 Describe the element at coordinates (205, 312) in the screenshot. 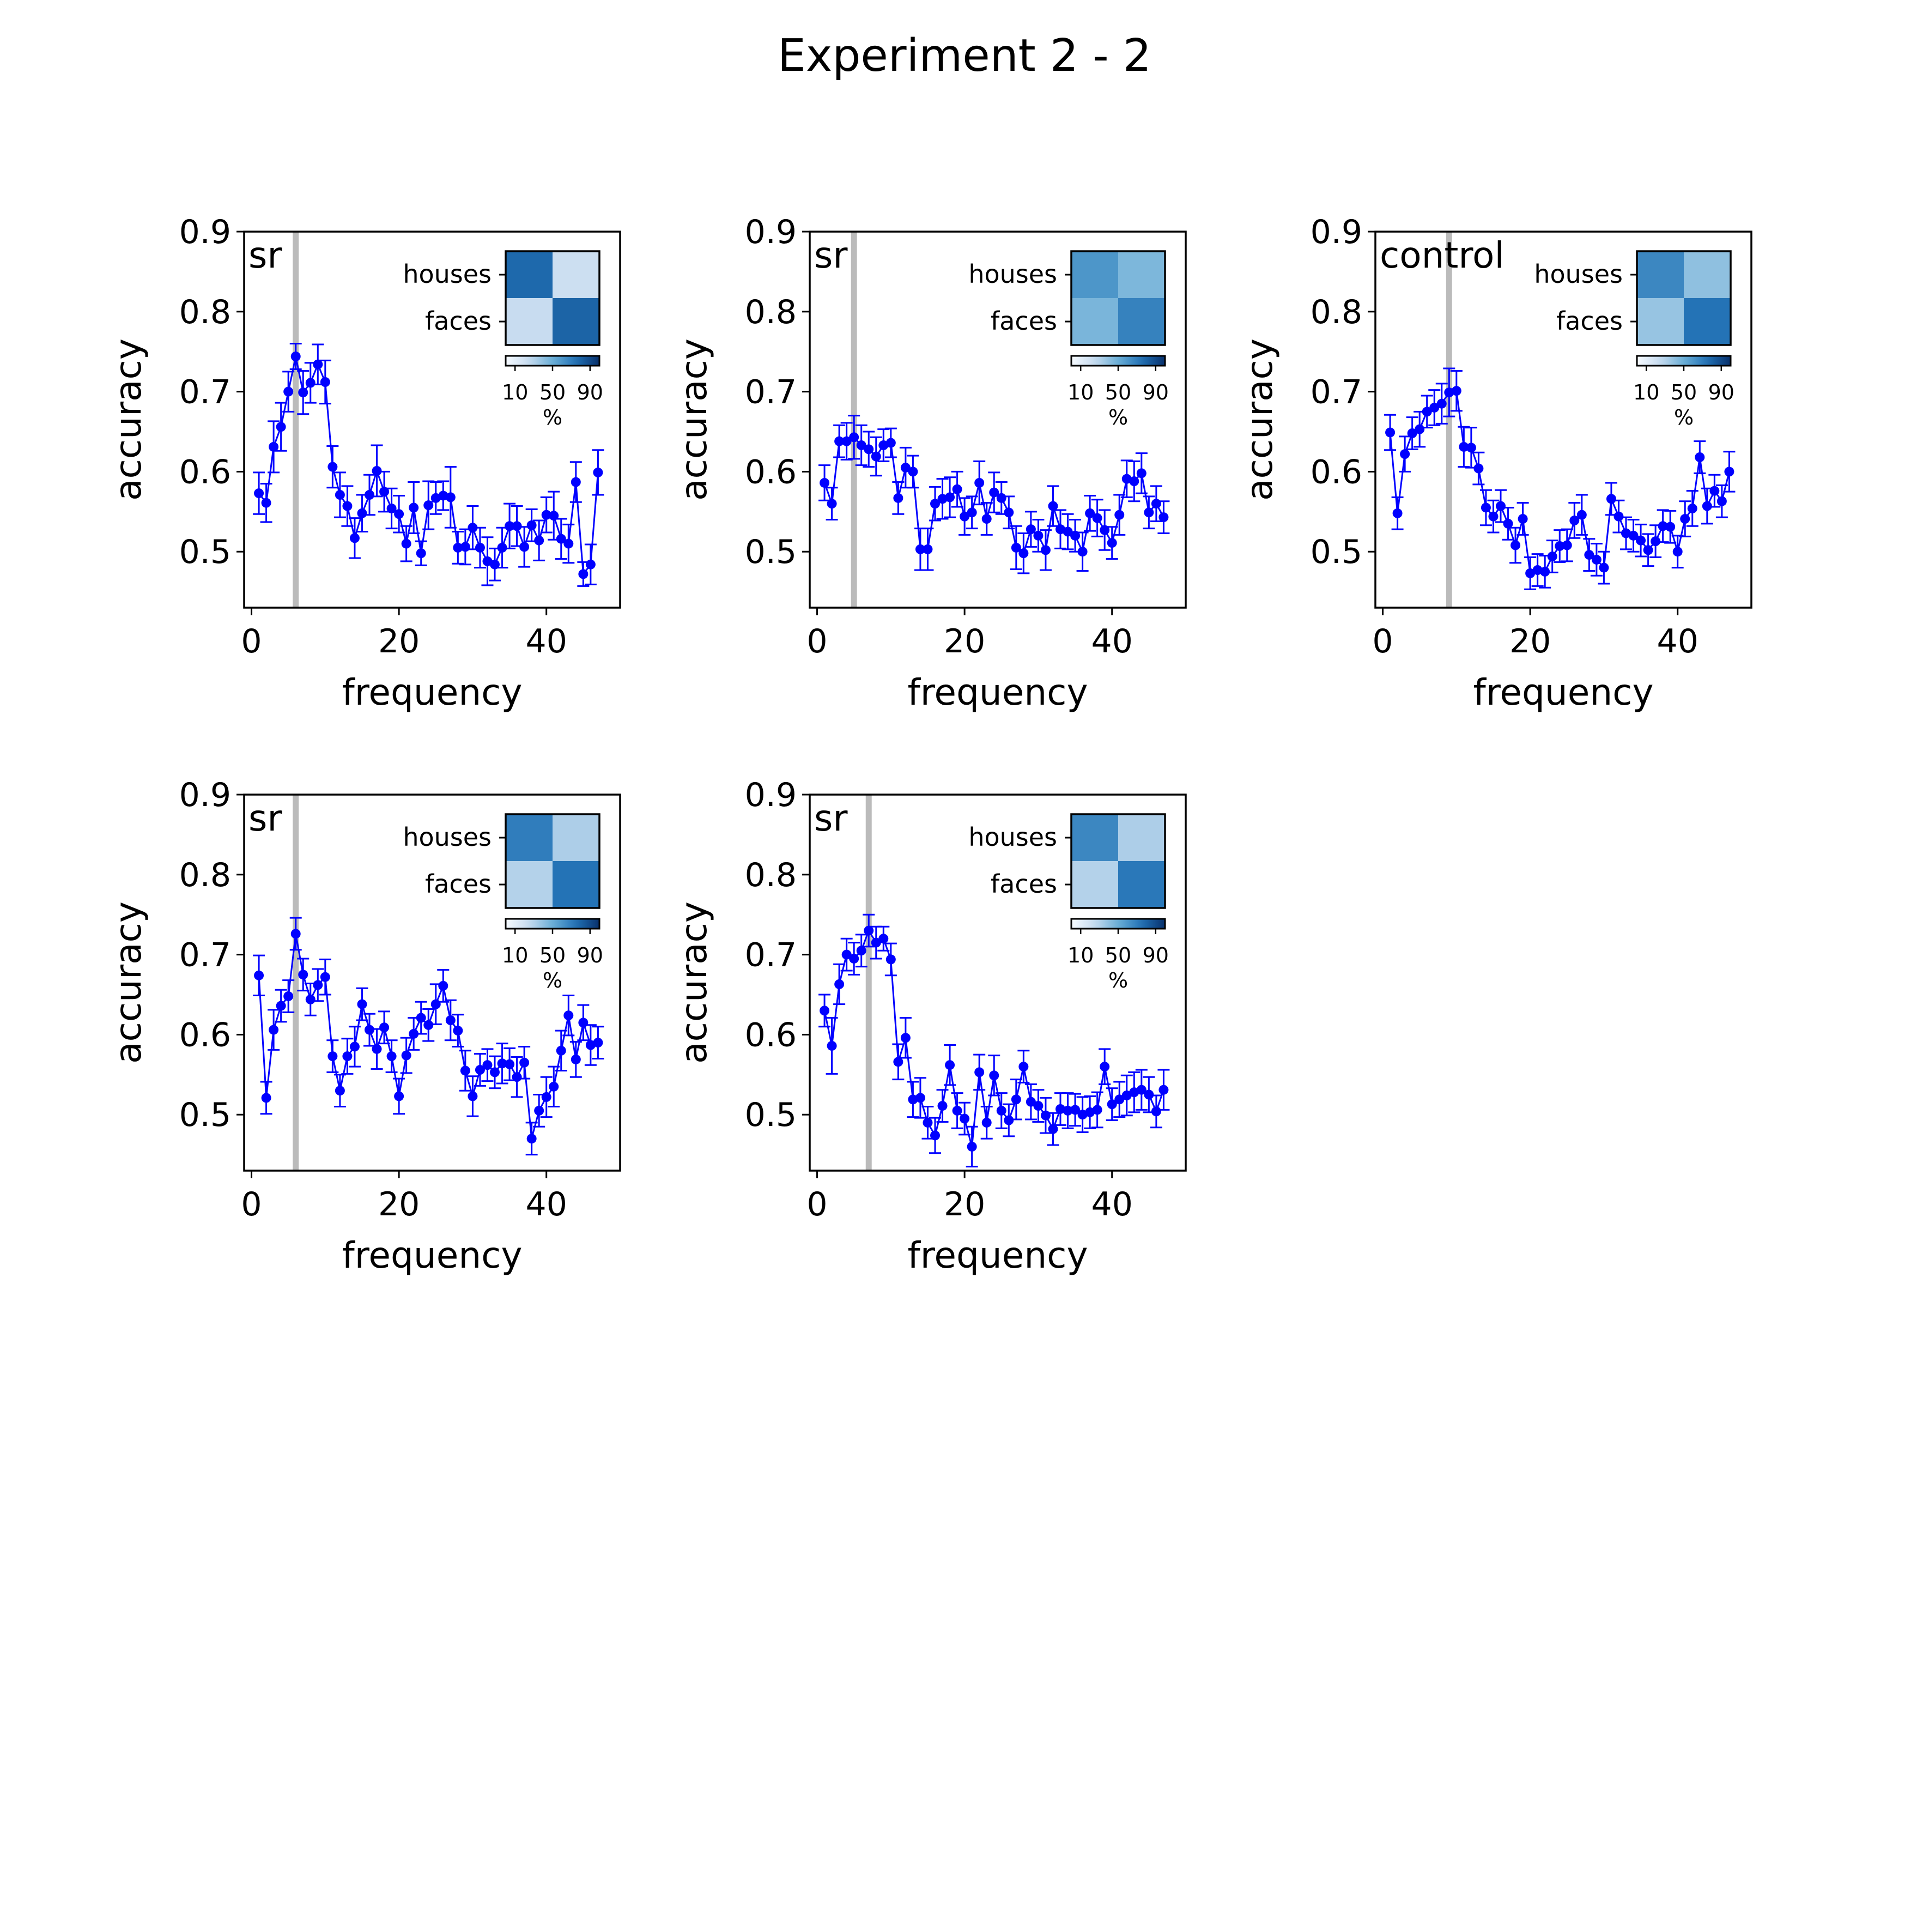

I see `y-tick-label: 0.8` at that location.